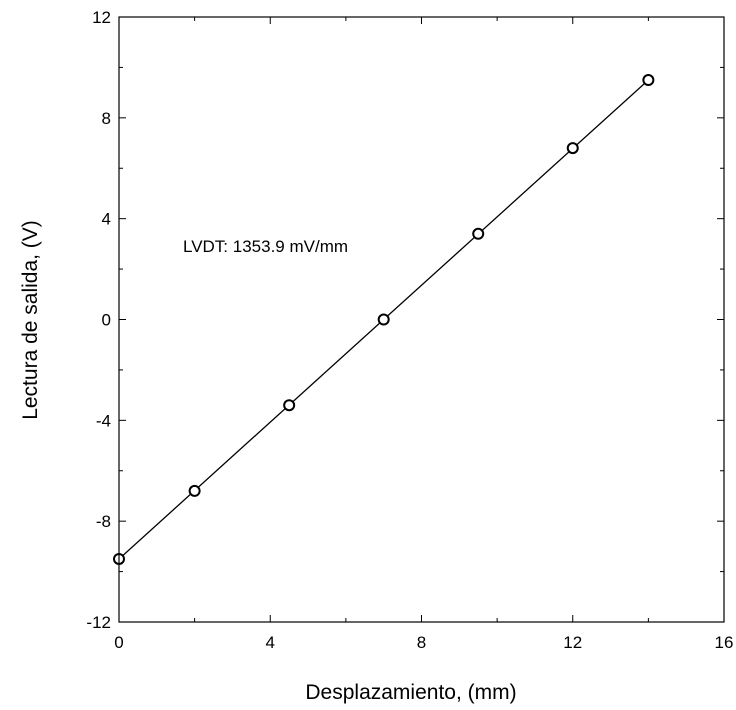 This screenshot has height=710, width=736. What do you see at coordinates (98, 320) in the screenshot?
I see `y-tick-labels: -12 -8 -4 0 4 8 12` at bounding box center [98, 320].